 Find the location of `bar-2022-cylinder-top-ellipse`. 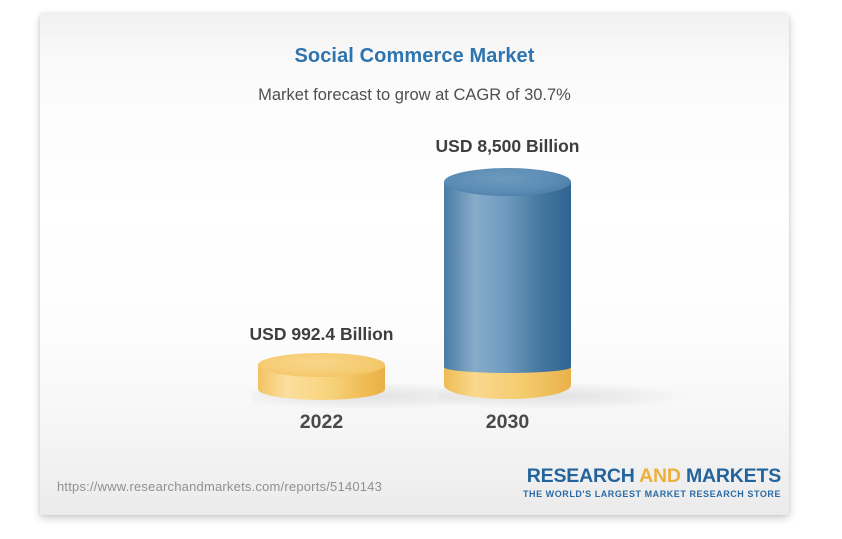

bar-2022-cylinder-top-ellipse is located at coordinates (321, 365).